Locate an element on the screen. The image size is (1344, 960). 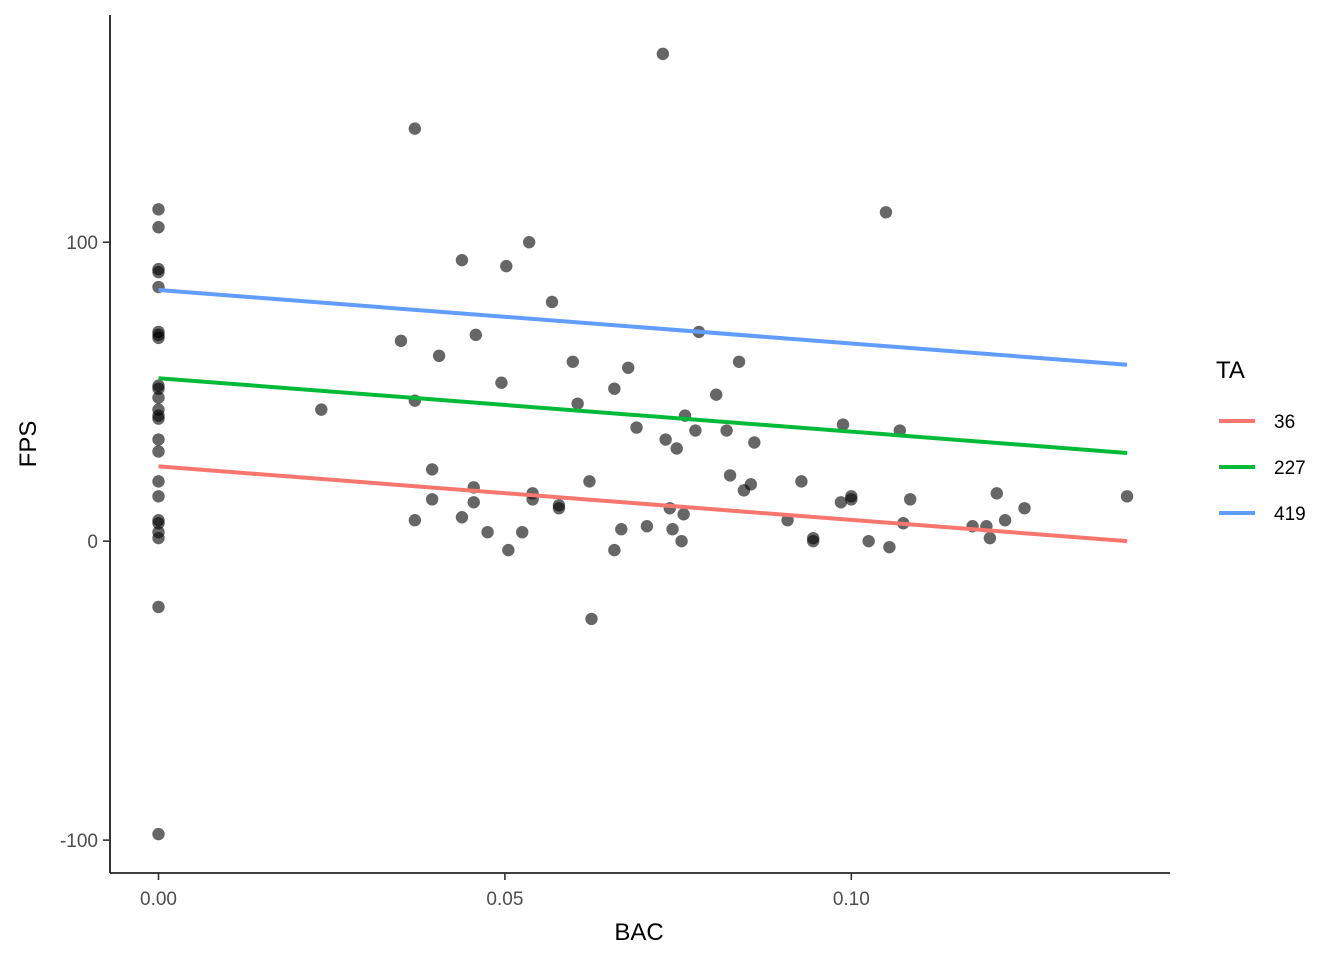
y-axis-title: FPS is located at coordinates (28, 444).